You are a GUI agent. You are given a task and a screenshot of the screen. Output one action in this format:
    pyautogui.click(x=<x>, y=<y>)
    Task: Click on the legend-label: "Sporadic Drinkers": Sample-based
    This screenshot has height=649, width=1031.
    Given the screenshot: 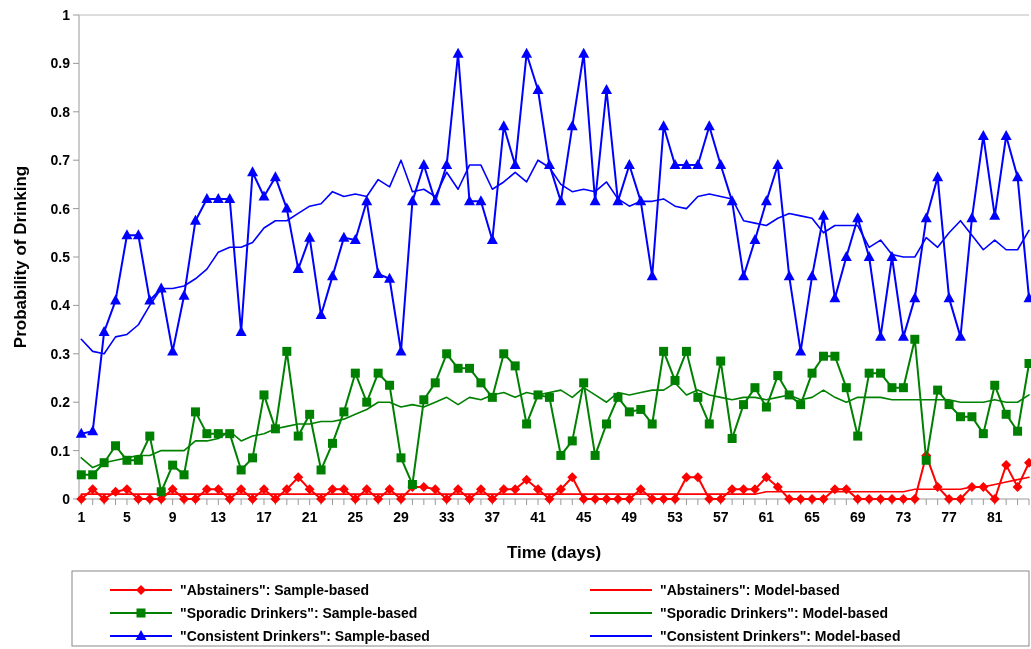 What is the action you would take?
    pyautogui.click(x=299, y=613)
    